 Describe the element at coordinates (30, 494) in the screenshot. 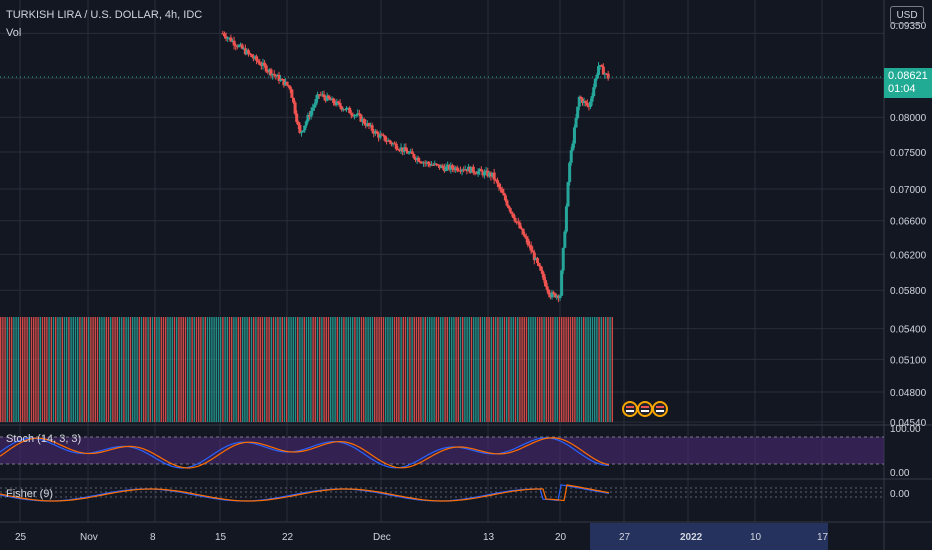

I see `fisher-label: Fisher (9)` at that location.